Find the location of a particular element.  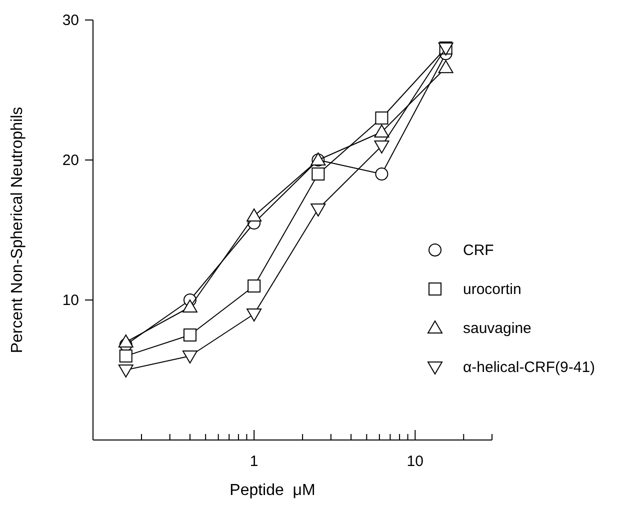

legend-label: sauvagine is located at coordinates (497, 328).